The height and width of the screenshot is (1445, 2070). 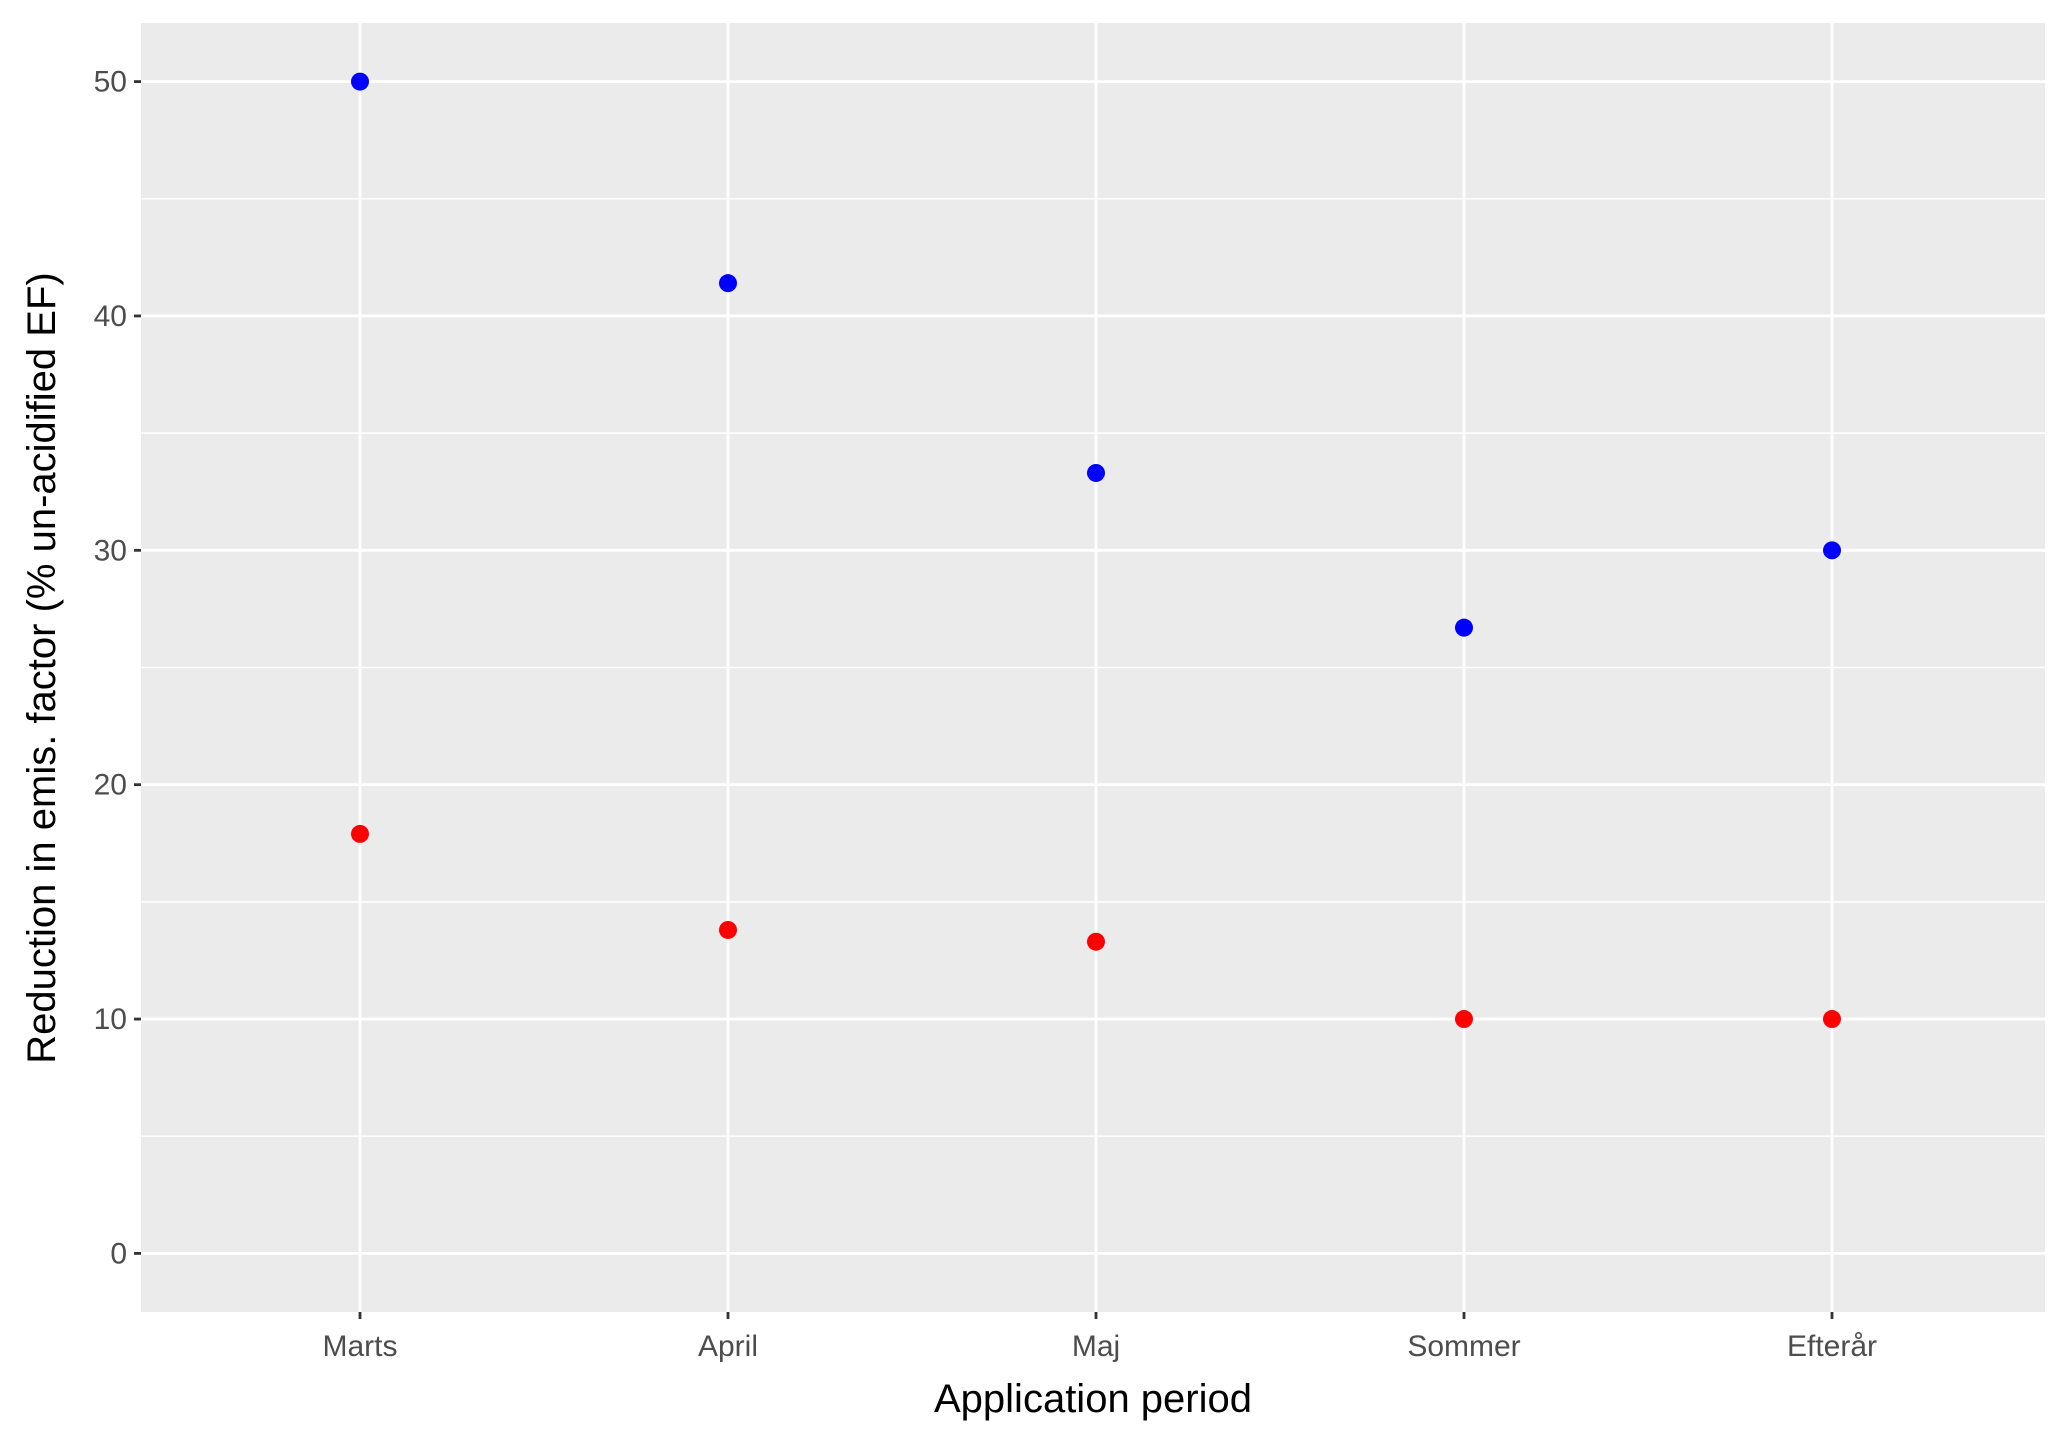 I want to click on y-tick-label: 50, so click(x=110, y=82).